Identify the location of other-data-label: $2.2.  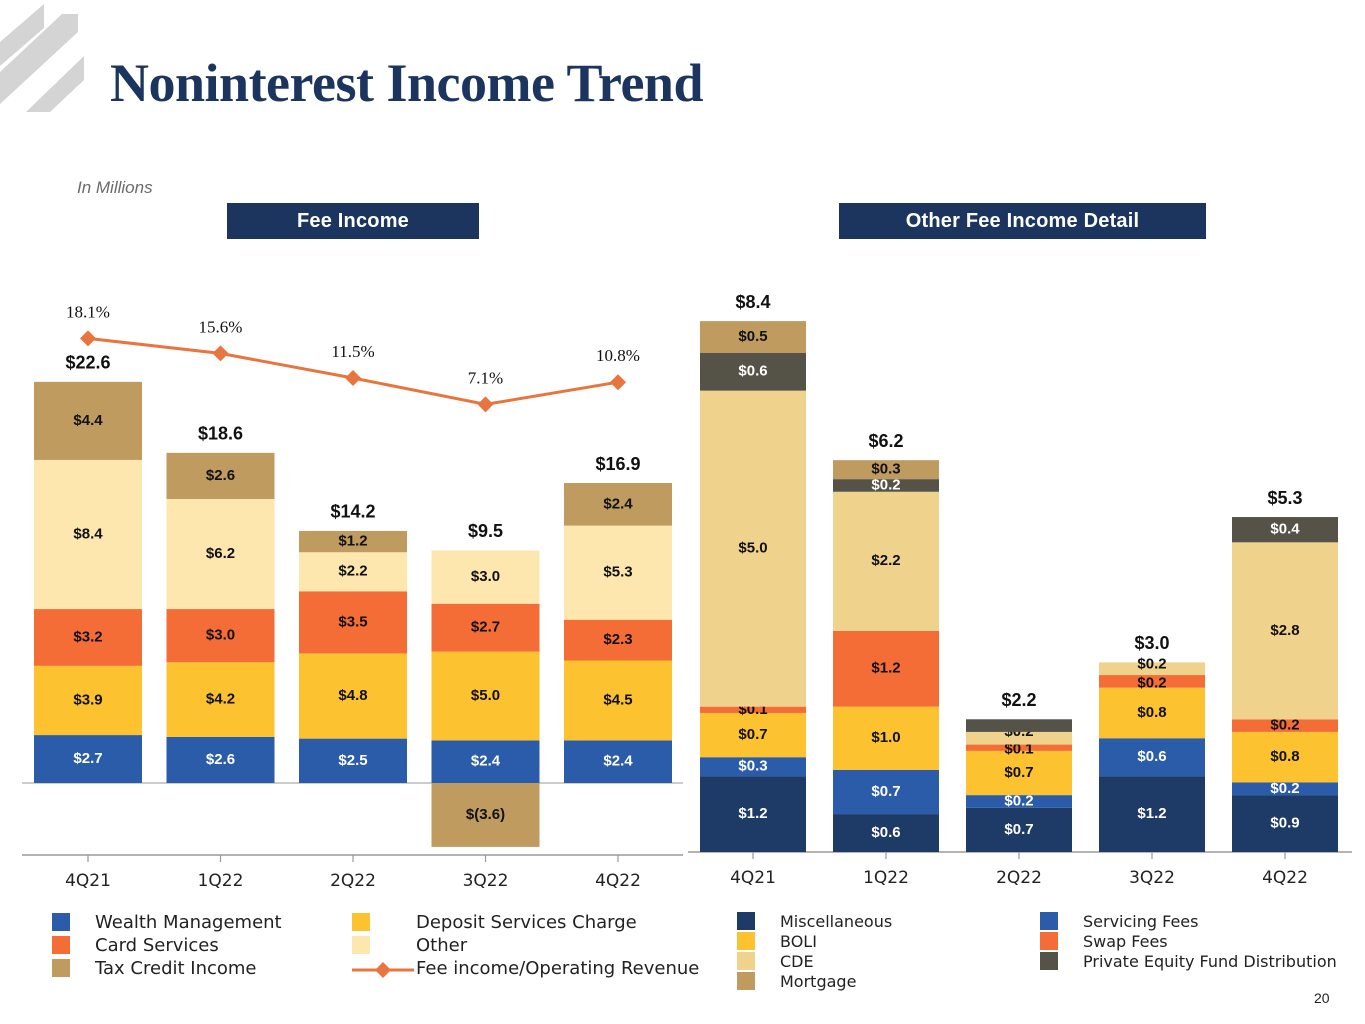
(885, 560).